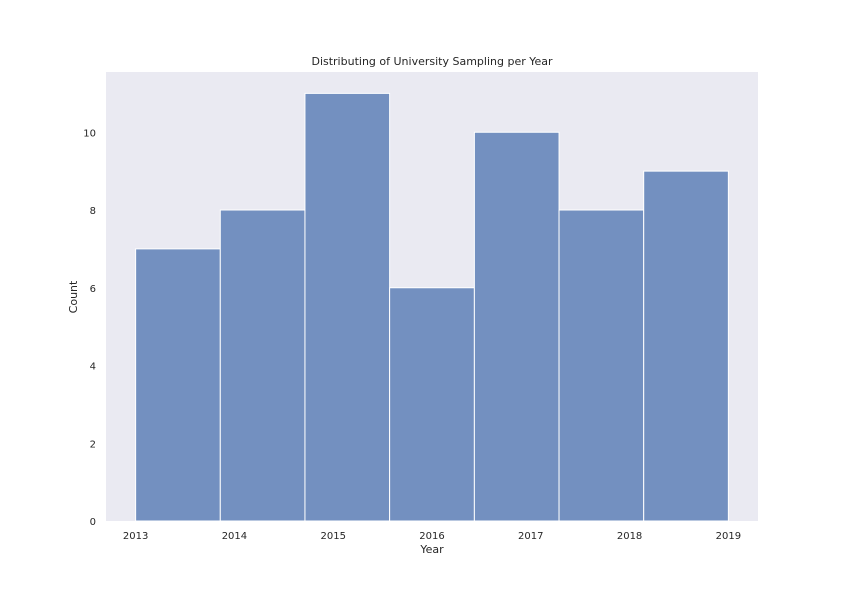 The height and width of the screenshot is (595, 842). I want to click on y-tick-label: 0, so click(93, 522).